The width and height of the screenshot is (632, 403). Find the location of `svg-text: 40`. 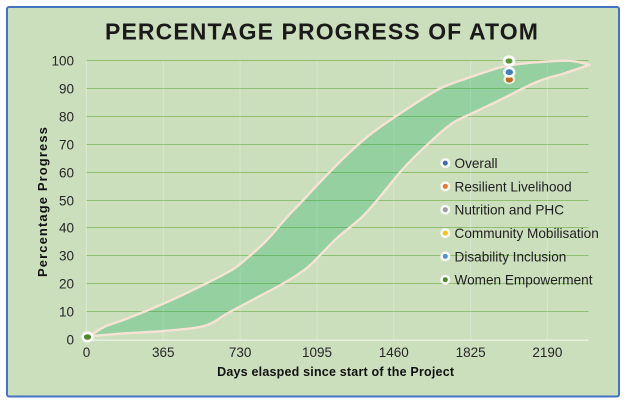

svg-text: 40 is located at coordinates (66, 227).